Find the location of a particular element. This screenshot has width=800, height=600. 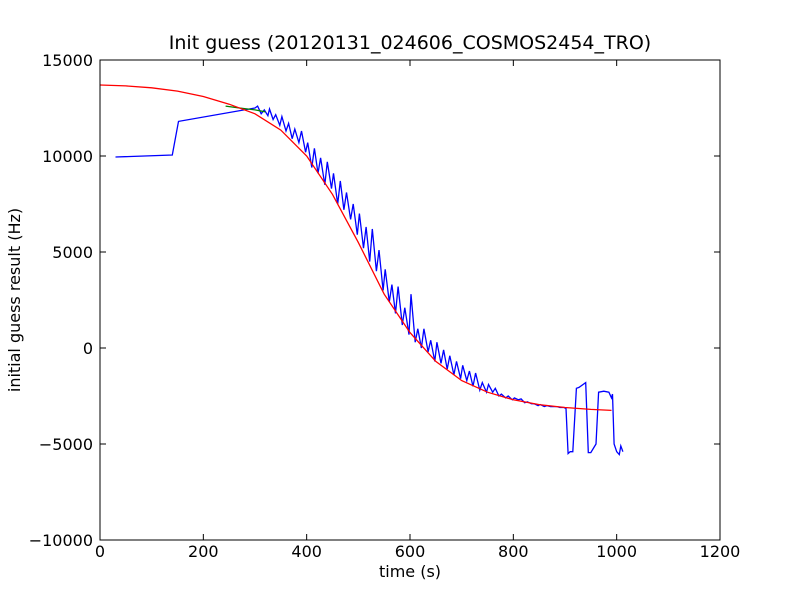

y-axis-label: initial guess result (Hz) is located at coordinates (14, 300).